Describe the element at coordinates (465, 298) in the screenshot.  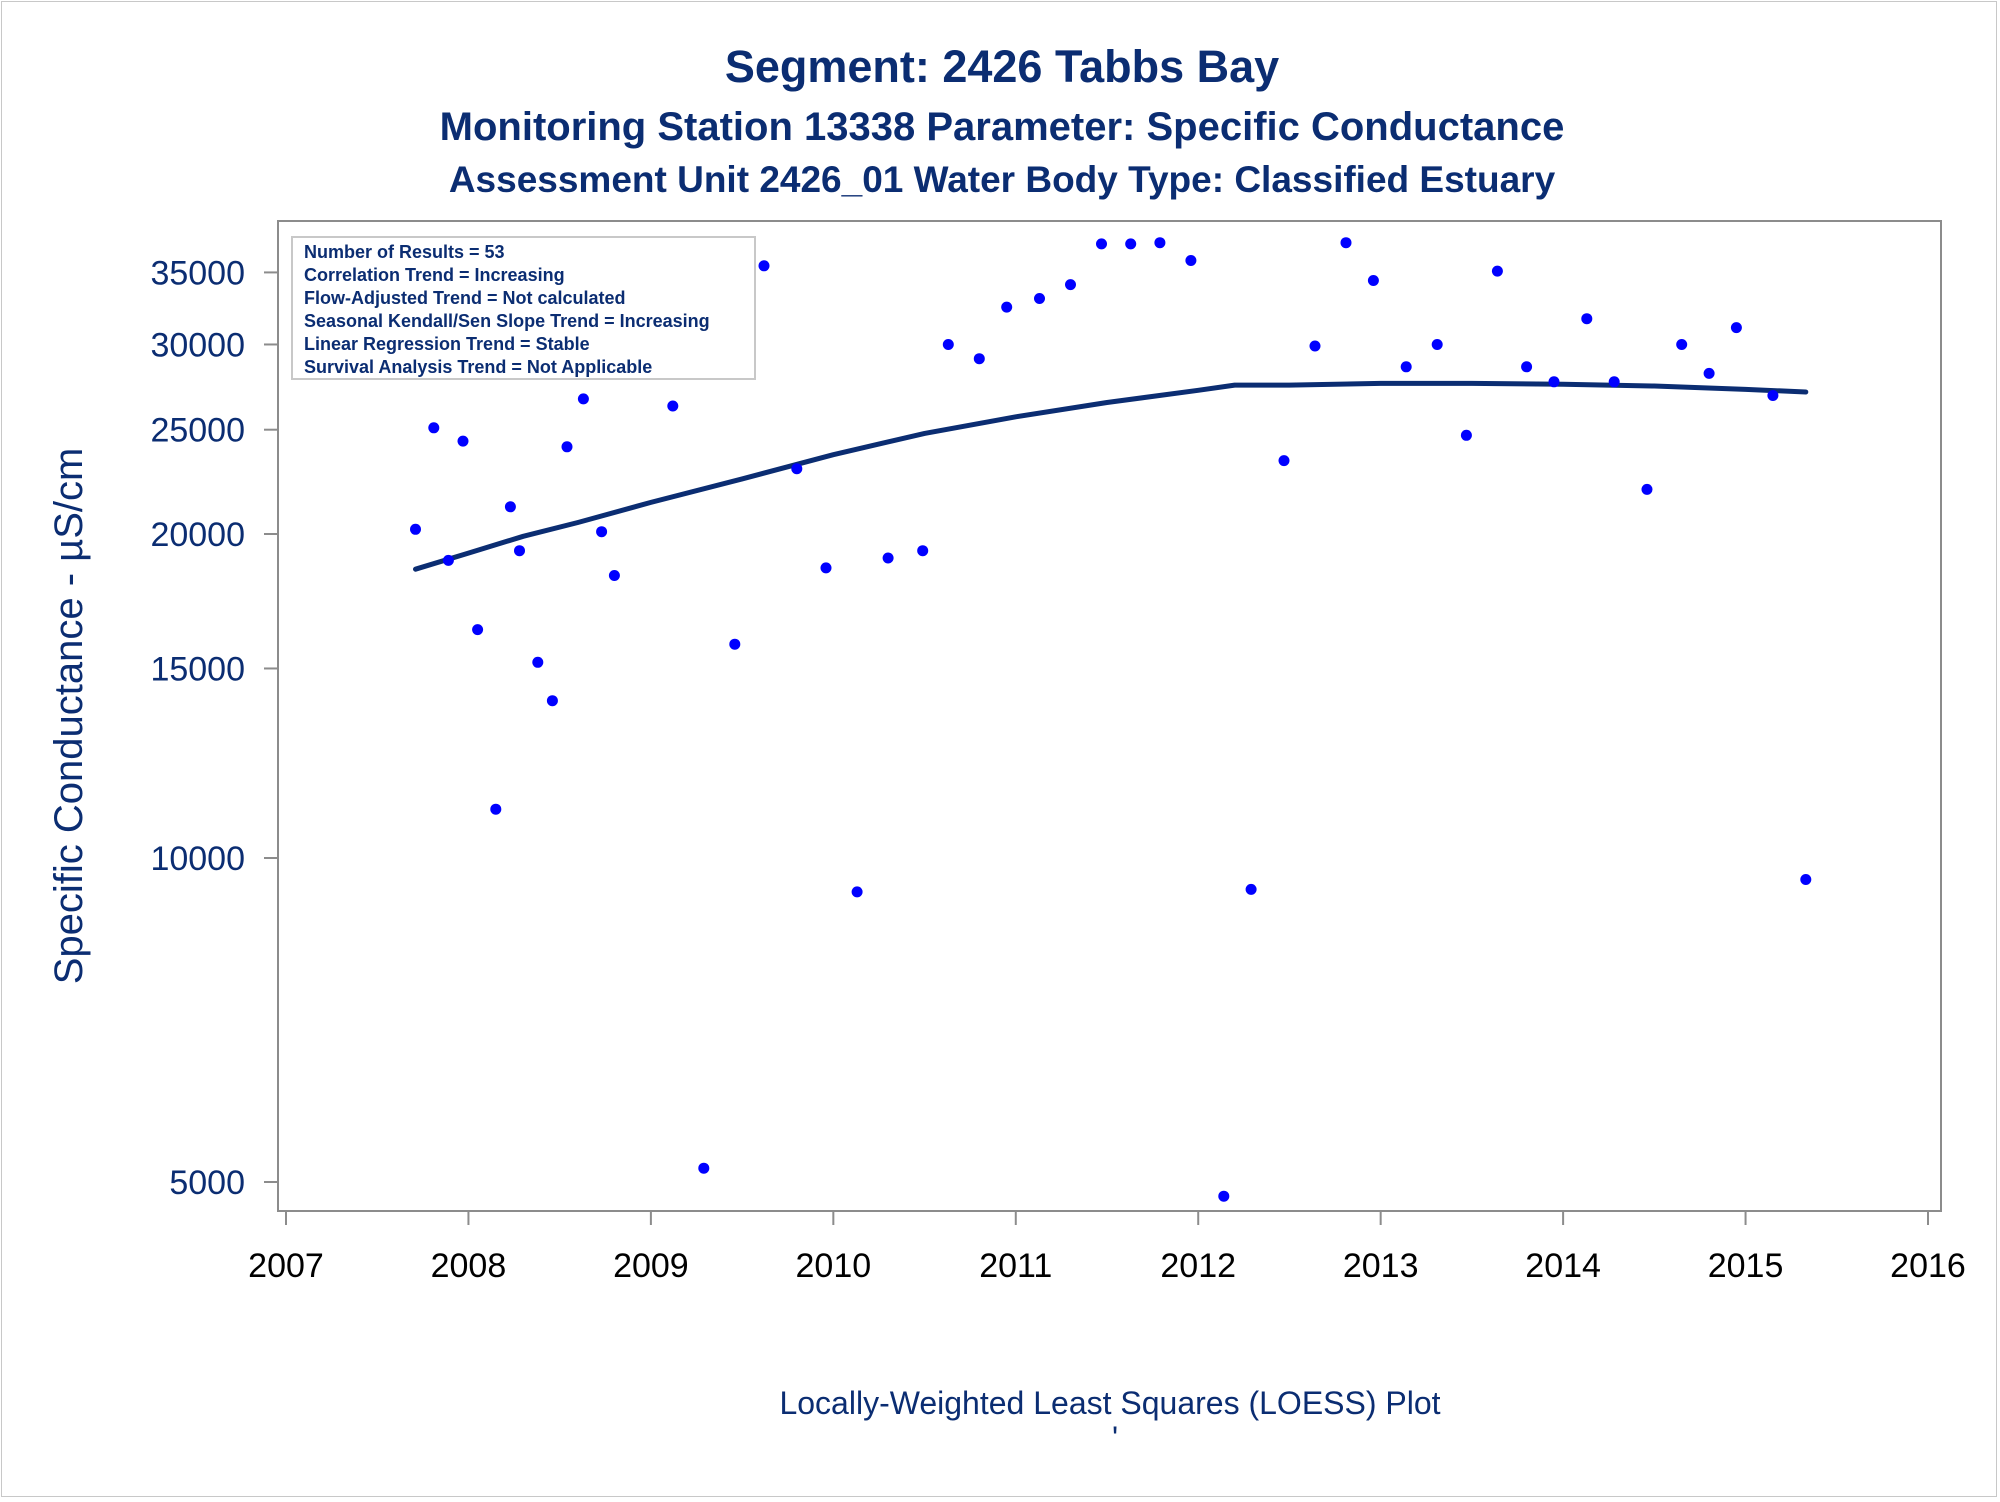
I see `stats-line: Flow-Adjusted Trend = Not calculated` at that location.